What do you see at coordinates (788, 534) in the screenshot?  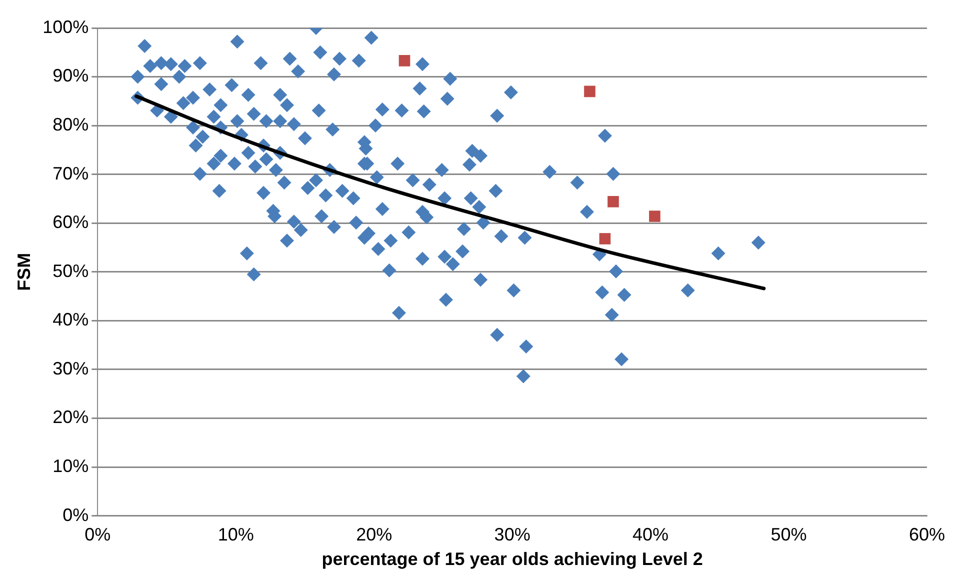 I see `x-tick-label: 50%` at bounding box center [788, 534].